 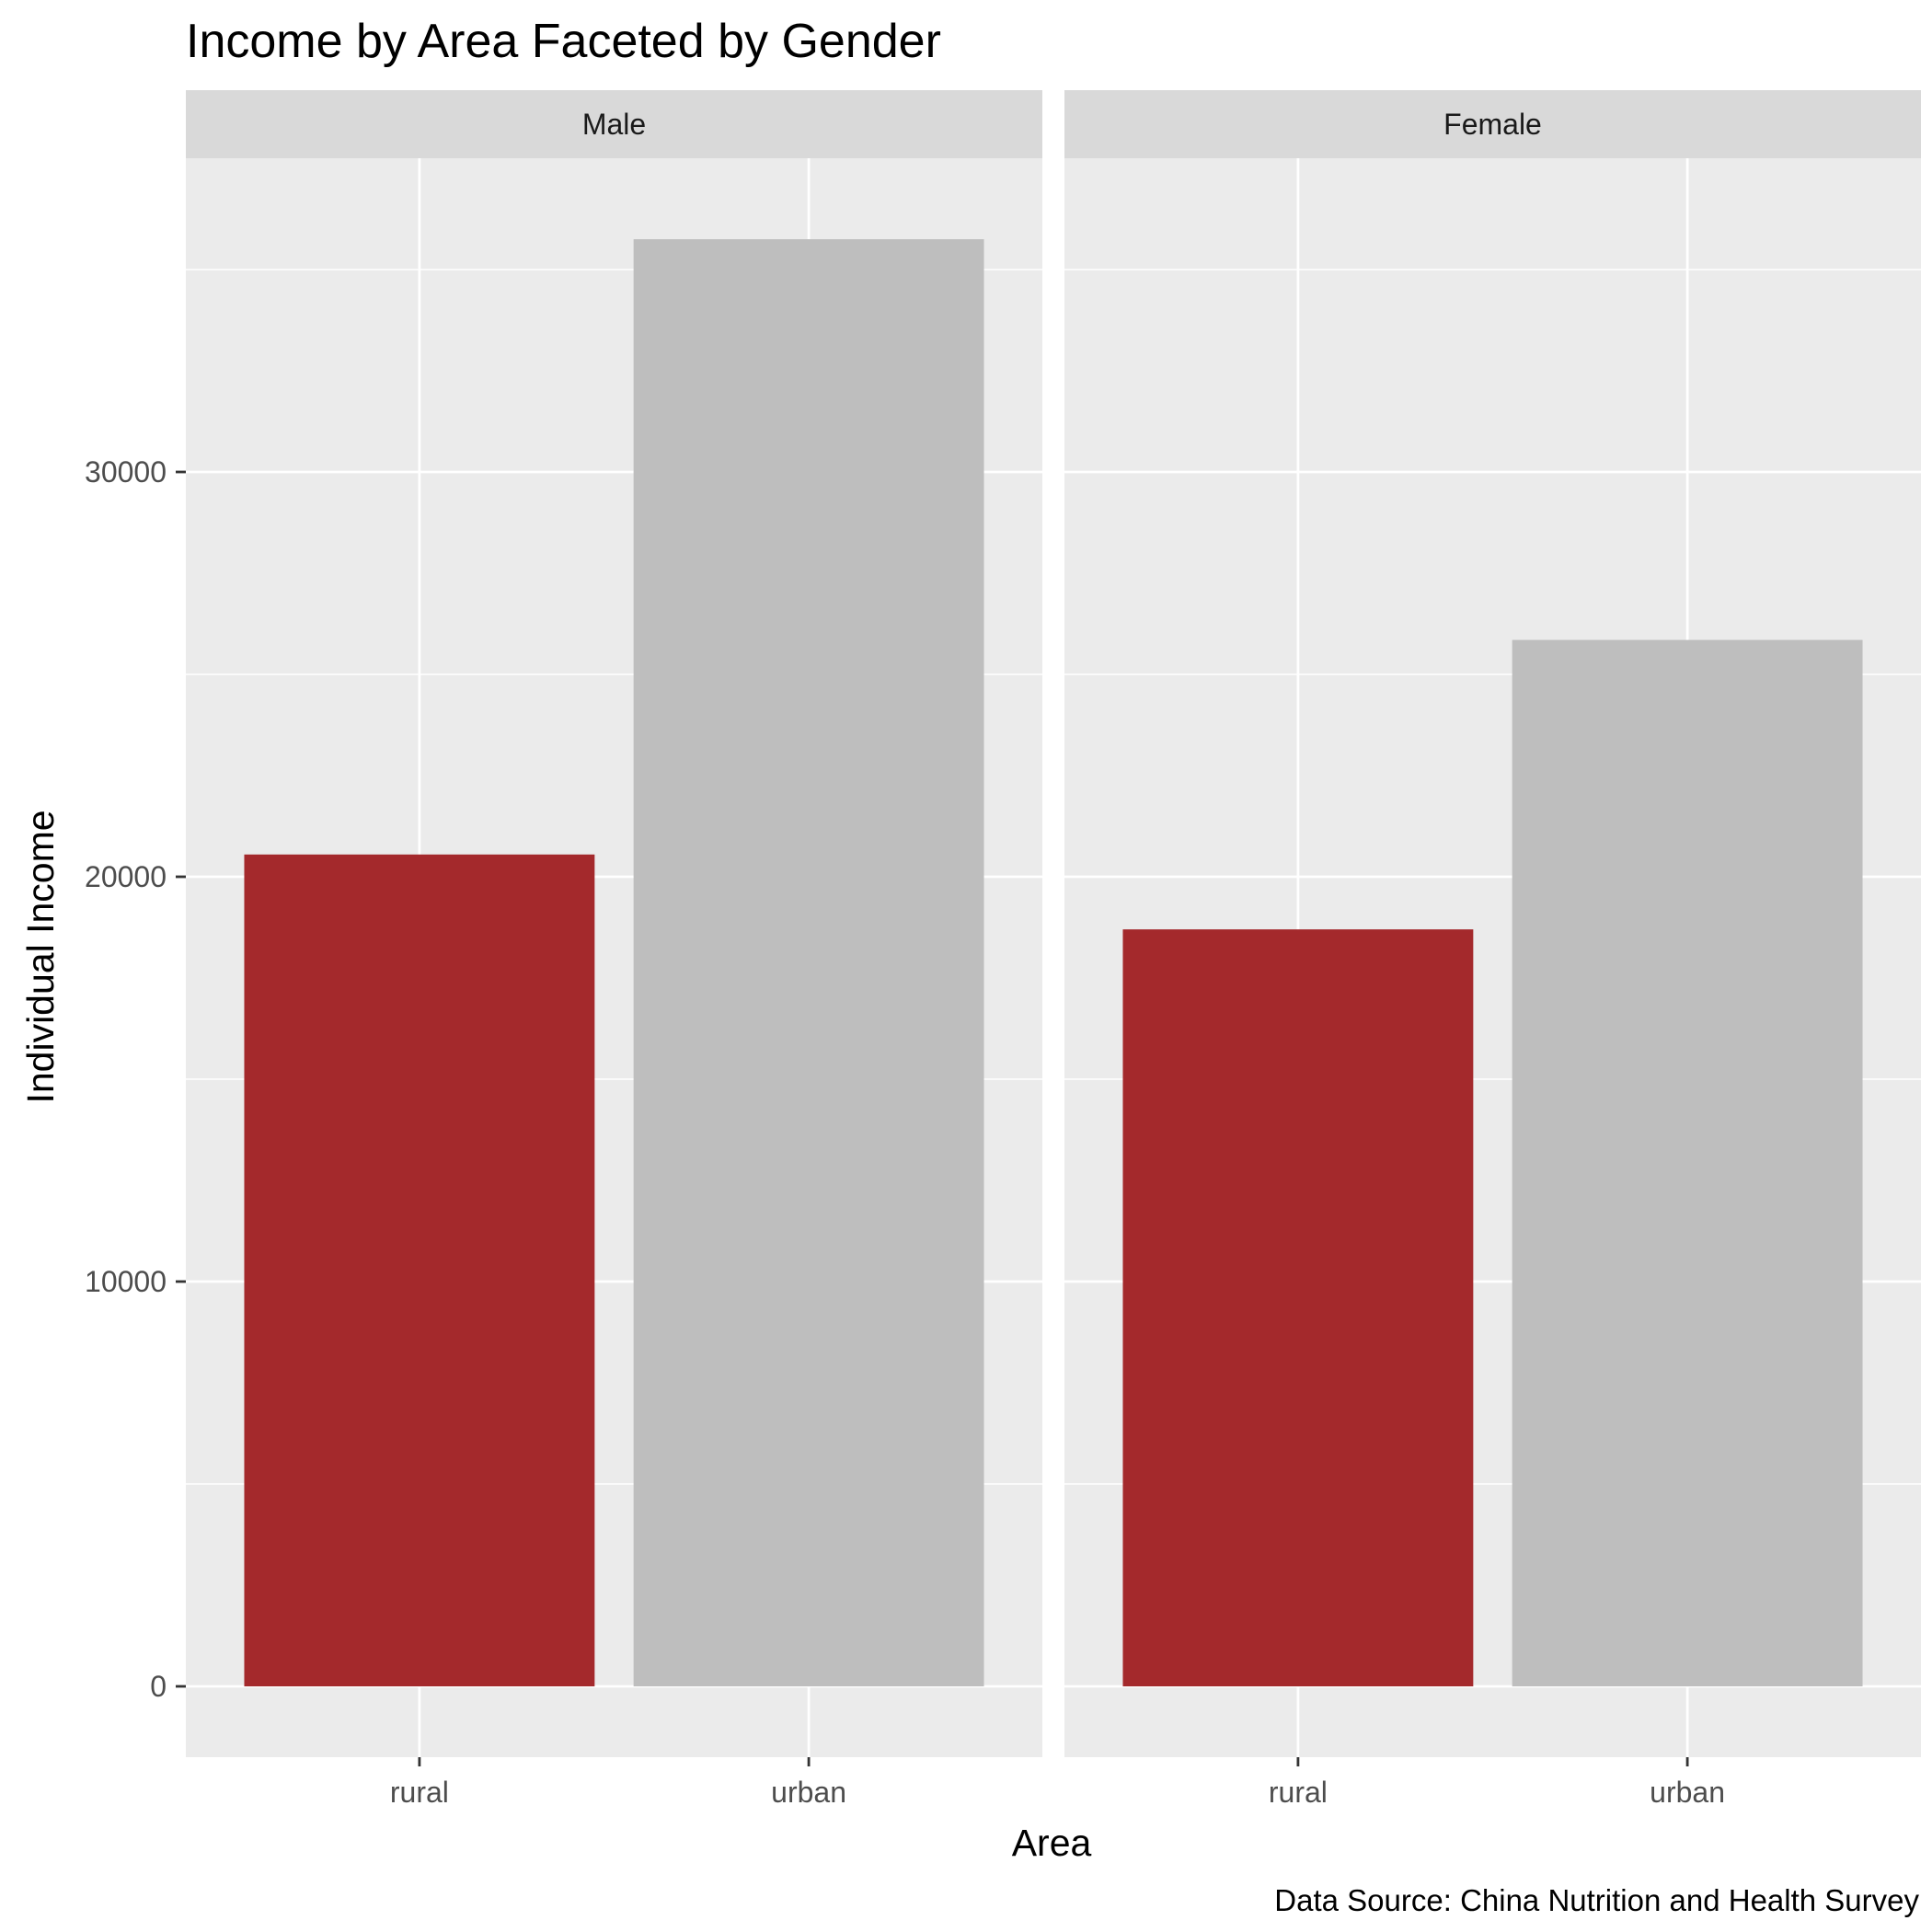 I want to click on y-tick-label: 20000, so click(x=126, y=876).